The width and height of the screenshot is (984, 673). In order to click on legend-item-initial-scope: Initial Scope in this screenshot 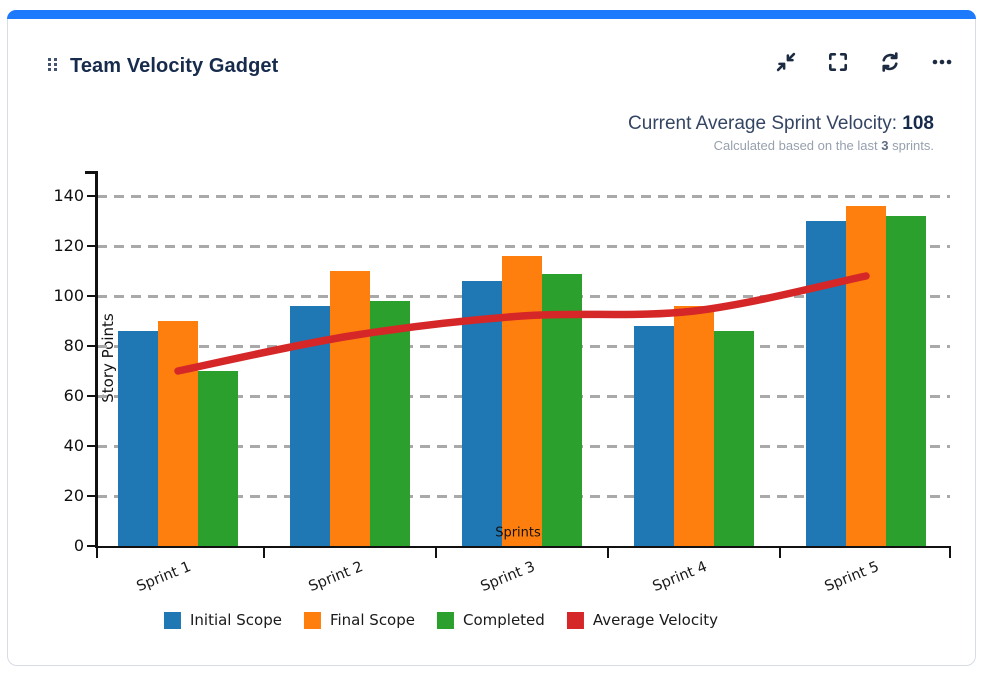, I will do `click(222, 620)`.